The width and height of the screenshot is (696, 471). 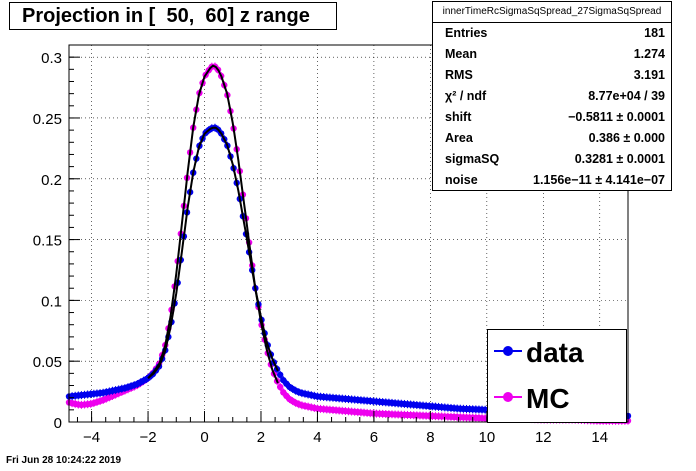 I want to click on y-tick-label: 0.15, so click(x=47, y=241).